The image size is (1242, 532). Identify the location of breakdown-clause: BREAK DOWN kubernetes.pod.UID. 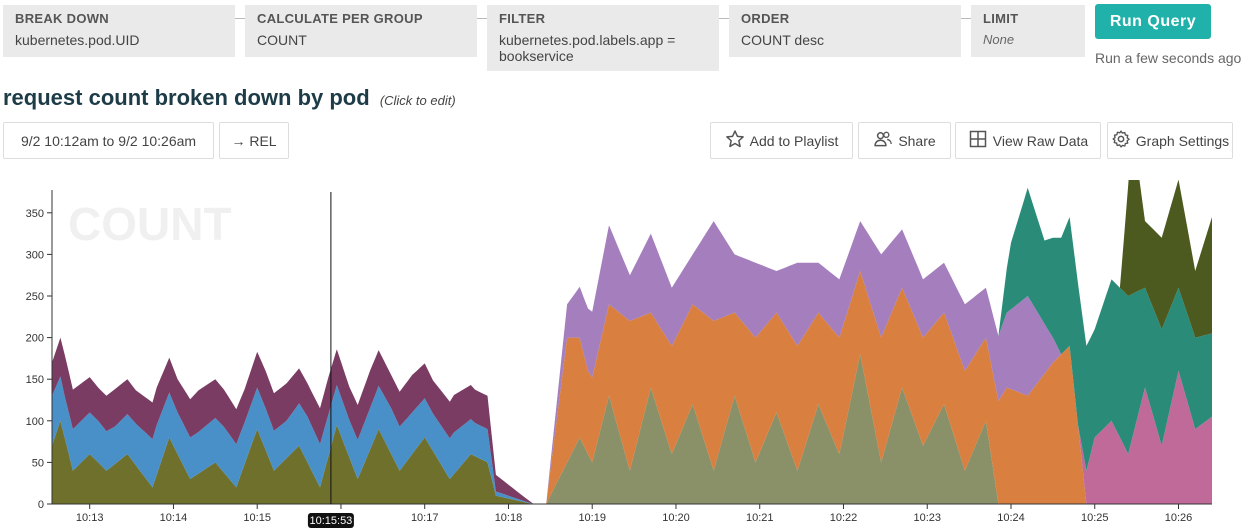
(119, 31).